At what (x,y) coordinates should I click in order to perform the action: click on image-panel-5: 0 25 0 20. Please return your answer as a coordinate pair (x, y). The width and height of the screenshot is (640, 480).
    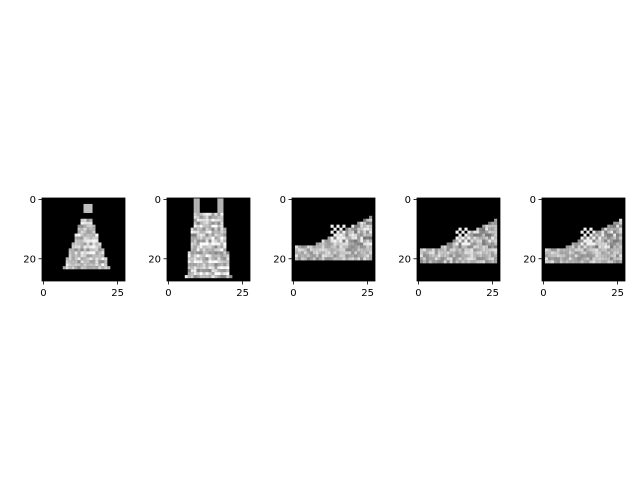
    Looking at the image, I should click on (574, 247).